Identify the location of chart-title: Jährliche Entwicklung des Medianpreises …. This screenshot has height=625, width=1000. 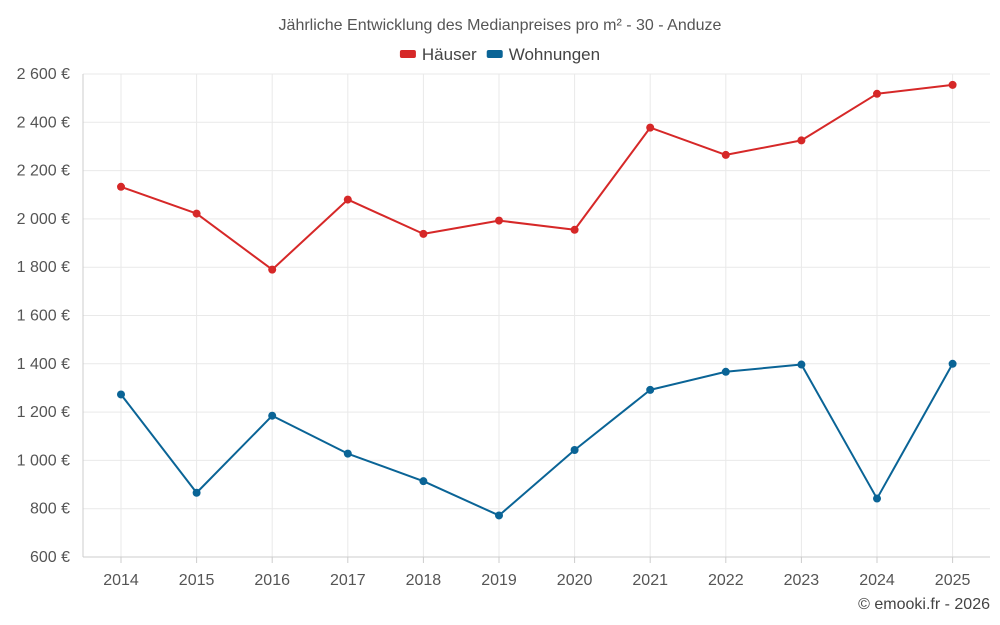
(500, 25).